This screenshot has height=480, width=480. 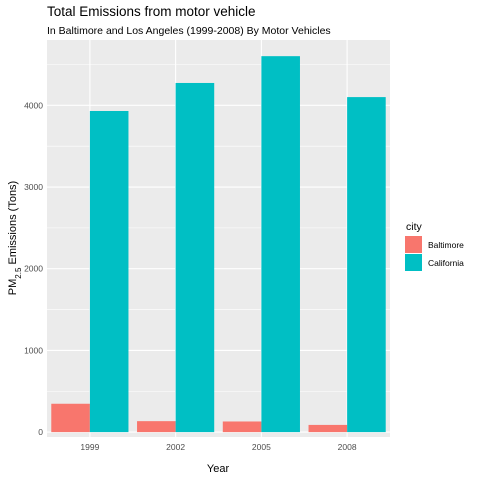 I want to click on x-tick-label: 2008, so click(x=347, y=447).